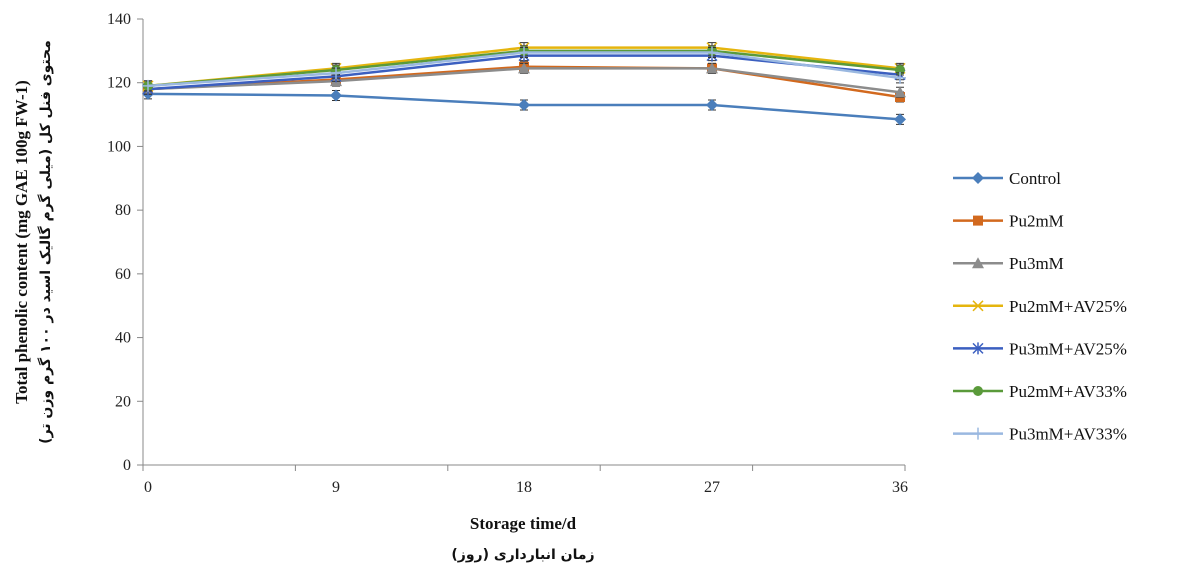 The image size is (1186, 583). I want to click on x-tick-label: 36, so click(900, 487).